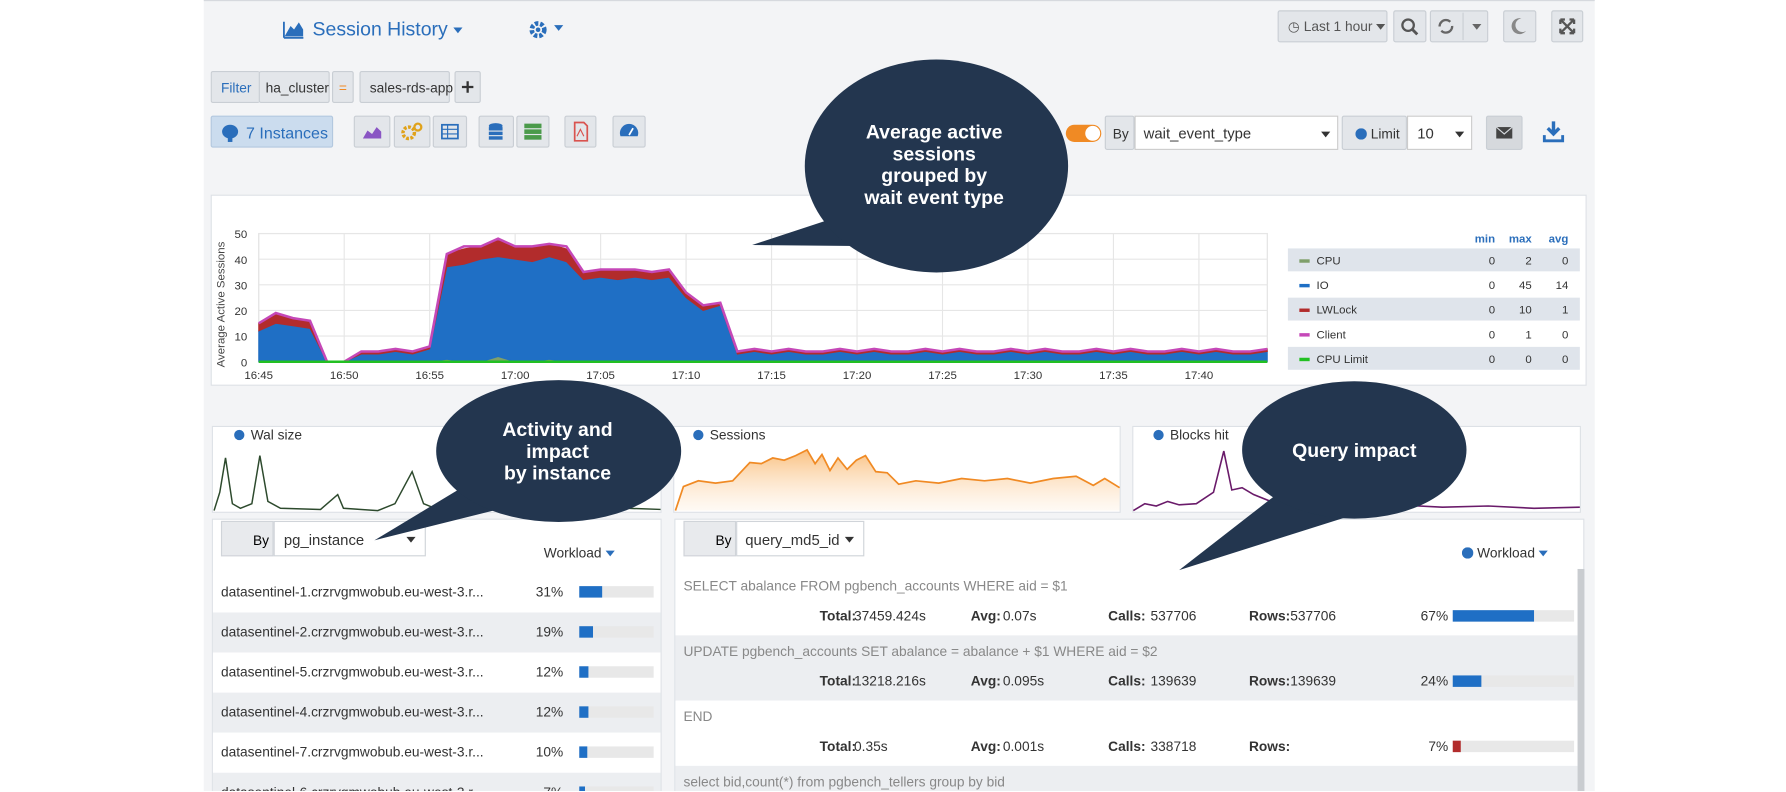  I want to click on zoom-icon, so click(1410, 27).